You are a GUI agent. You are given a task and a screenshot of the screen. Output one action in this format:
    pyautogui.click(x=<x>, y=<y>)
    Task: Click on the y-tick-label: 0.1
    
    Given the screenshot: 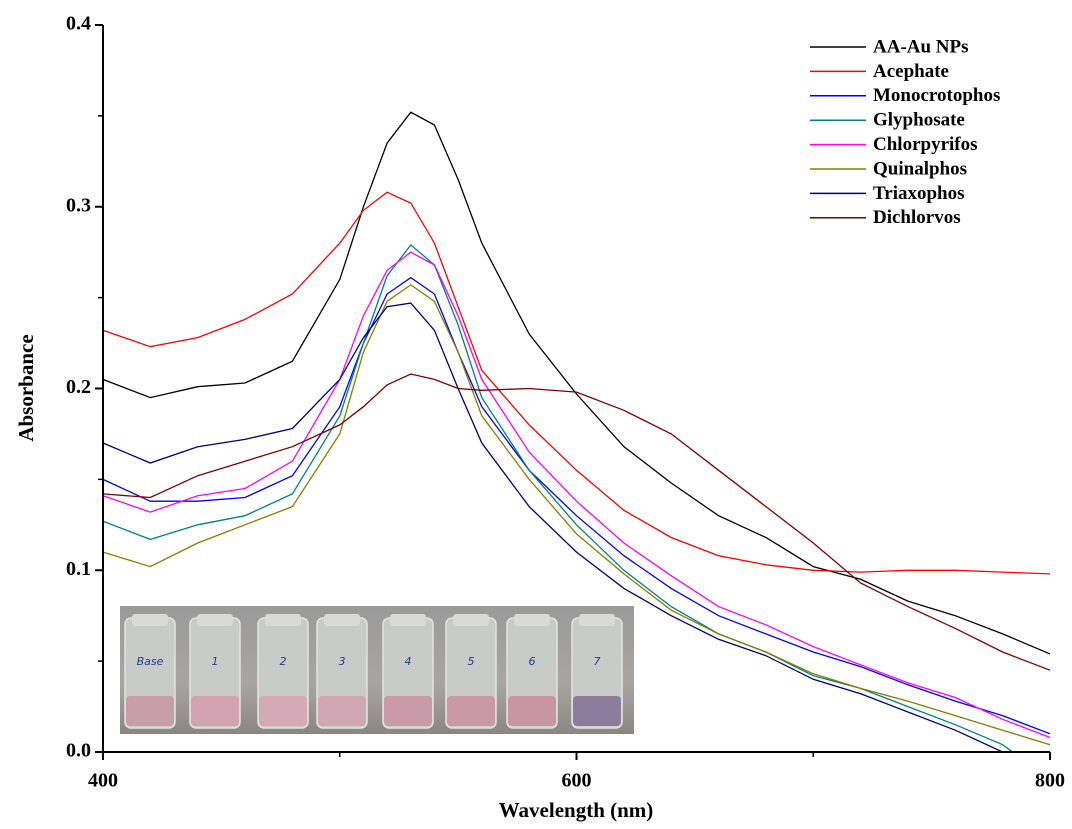 What is the action you would take?
    pyautogui.click(x=78, y=569)
    